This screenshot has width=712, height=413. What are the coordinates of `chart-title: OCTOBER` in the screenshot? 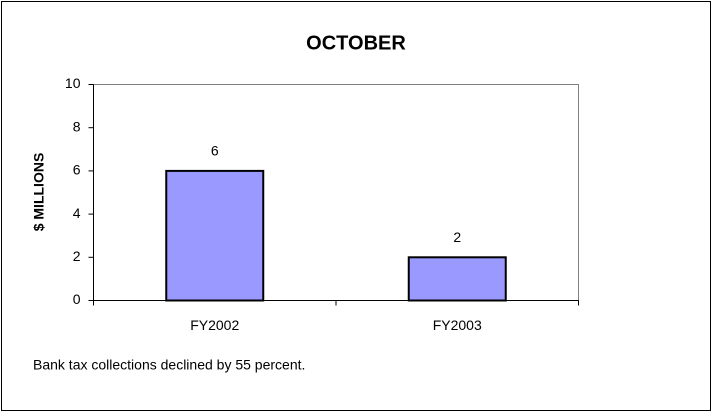 It's located at (356, 43).